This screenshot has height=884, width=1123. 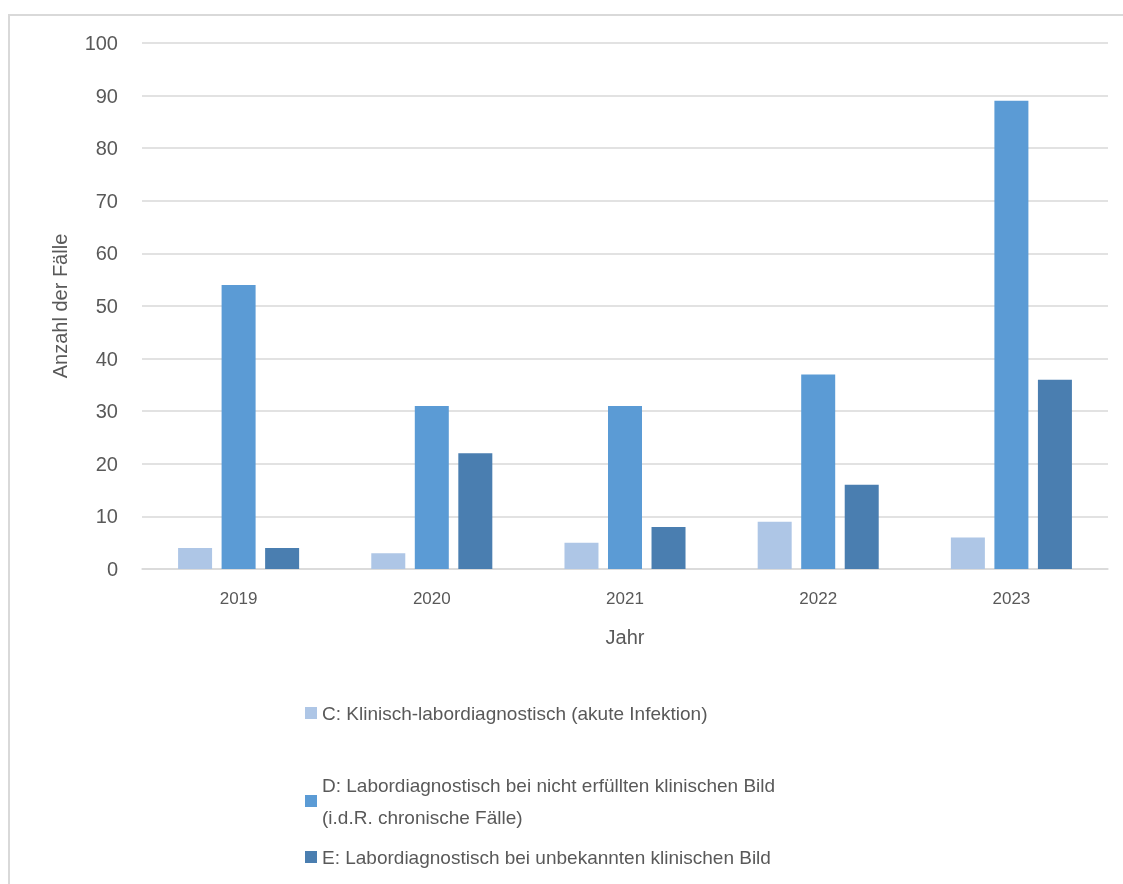 What do you see at coordinates (106, 200) in the screenshot?
I see `y-tick-label: 70` at bounding box center [106, 200].